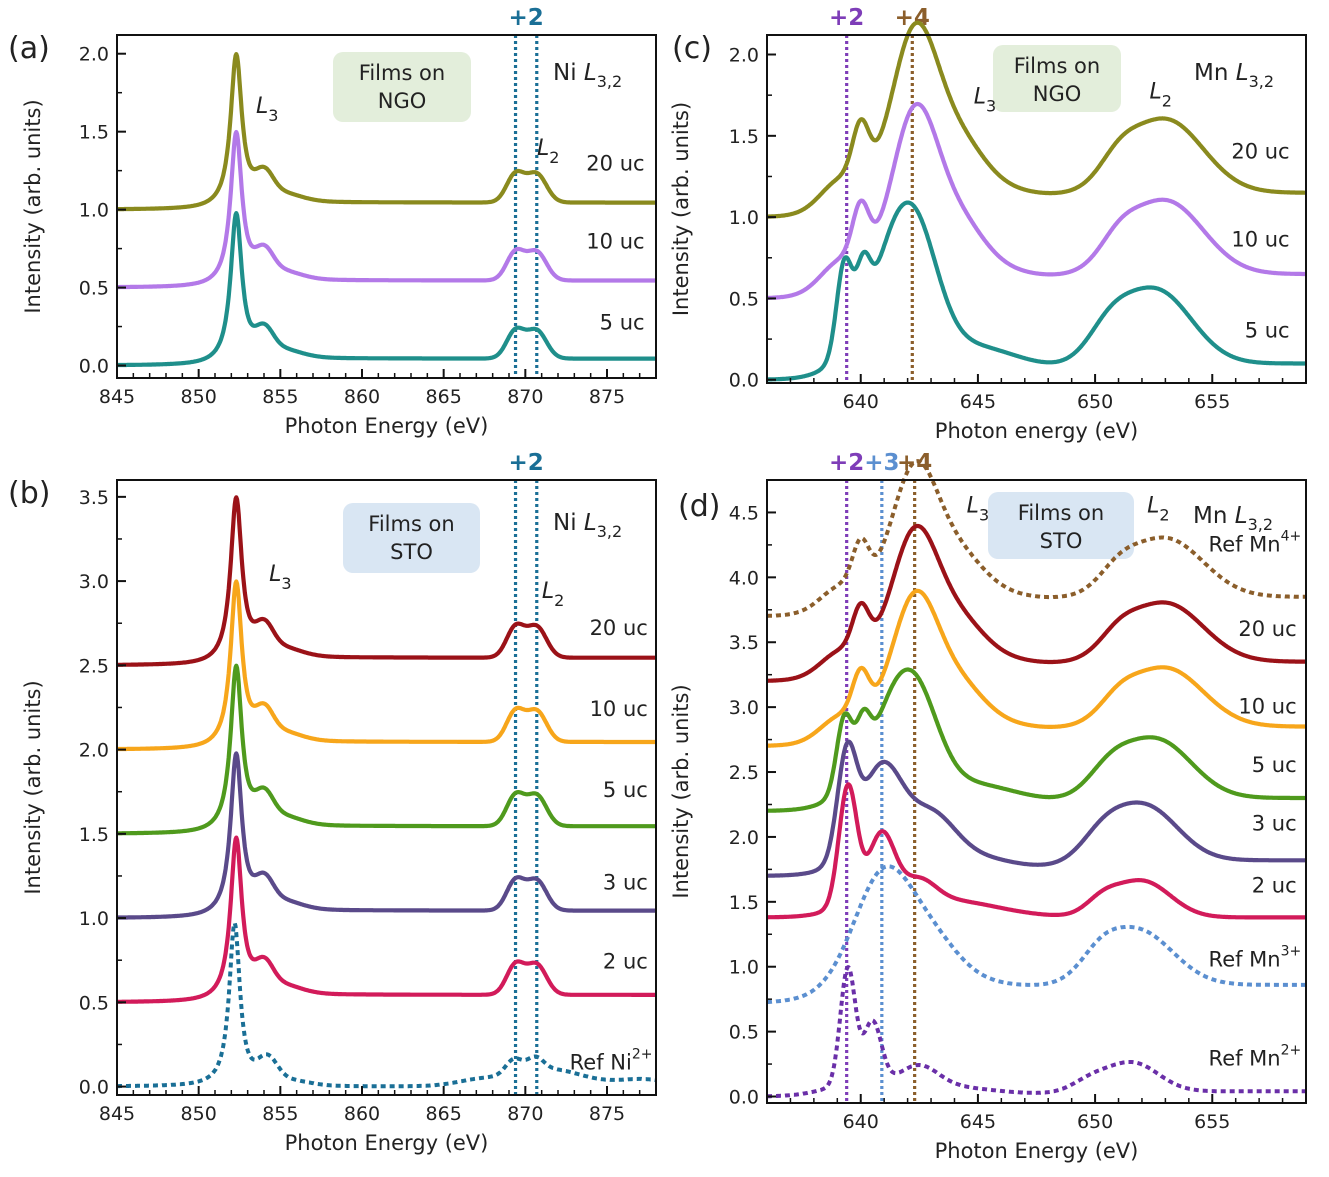 The width and height of the screenshot is (1329, 1177). What do you see at coordinates (601, 1063) in the screenshot?
I see `series-label: Ref Ni` at bounding box center [601, 1063].